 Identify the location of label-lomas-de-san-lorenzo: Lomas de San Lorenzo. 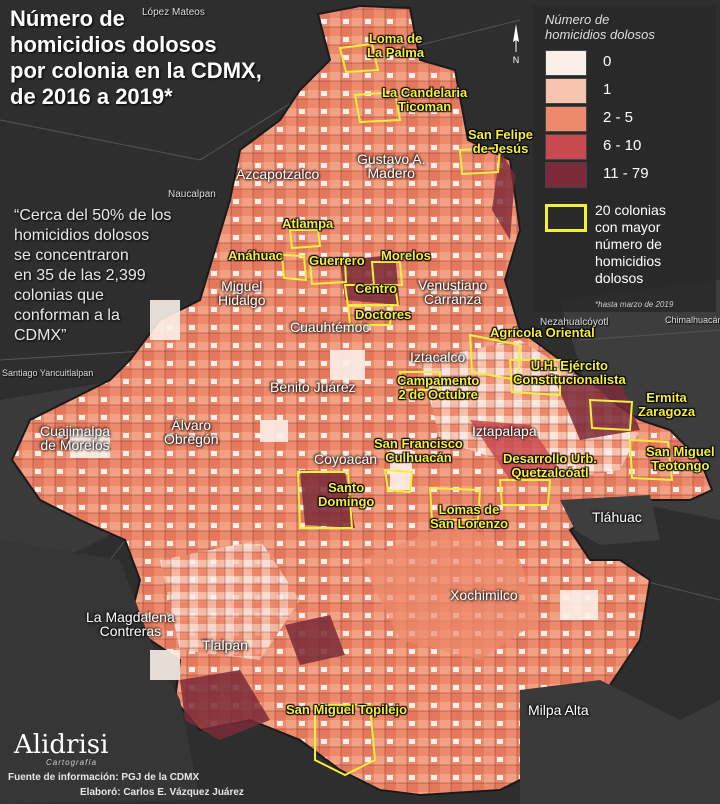
(469, 516).